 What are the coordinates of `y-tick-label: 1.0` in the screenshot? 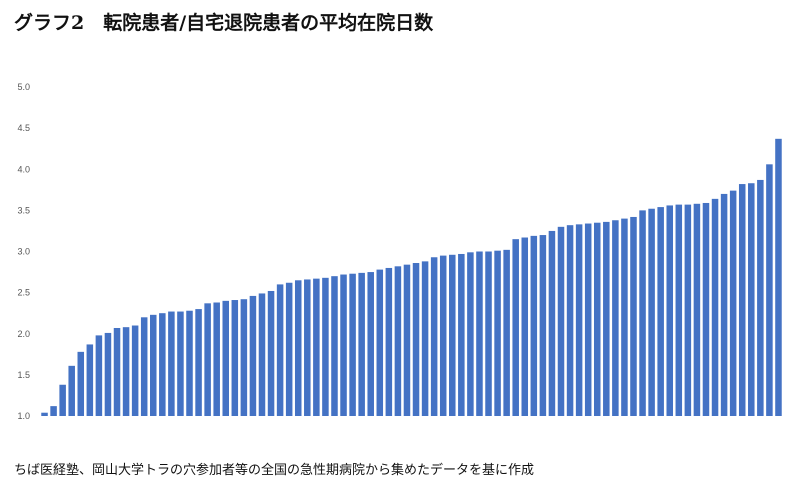 It's located at (23, 416).